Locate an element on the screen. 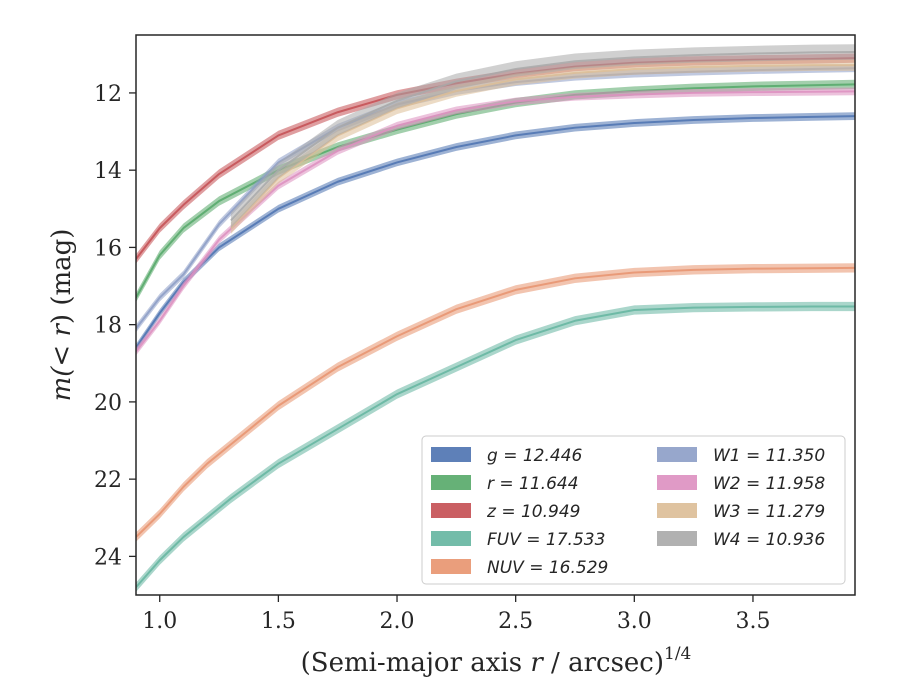 This screenshot has width=900, height=700. y-tick-label: 16 is located at coordinates (108, 248).